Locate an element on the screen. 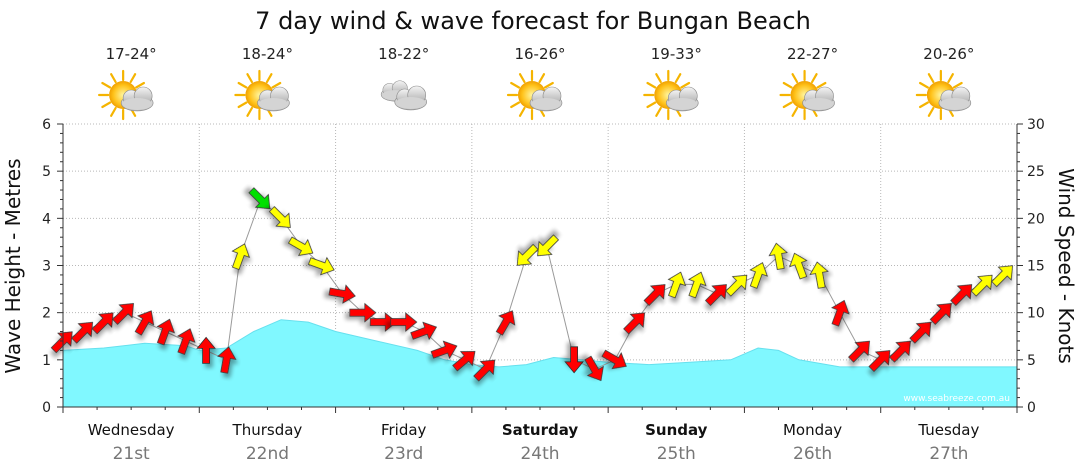  y-tick-label-right: 20 is located at coordinates (1036, 219).